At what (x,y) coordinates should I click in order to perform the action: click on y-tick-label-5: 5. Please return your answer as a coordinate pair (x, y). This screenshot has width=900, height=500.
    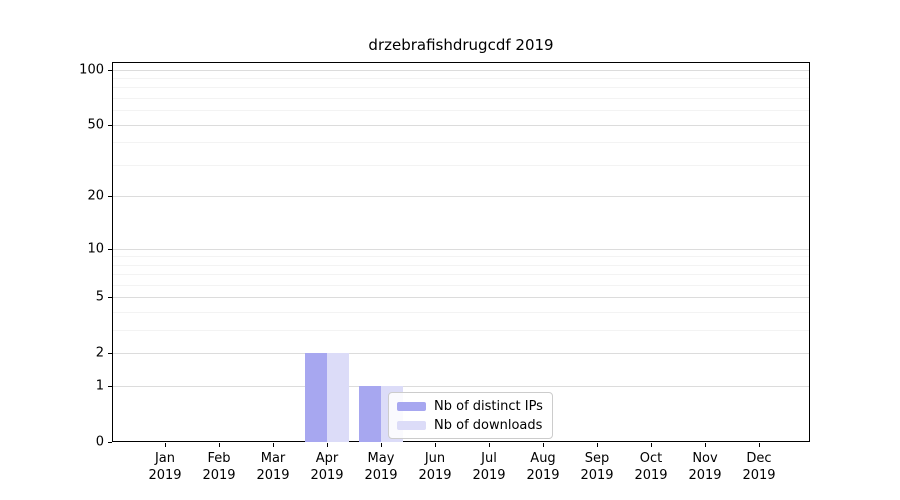
    Looking at the image, I should click on (99, 297).